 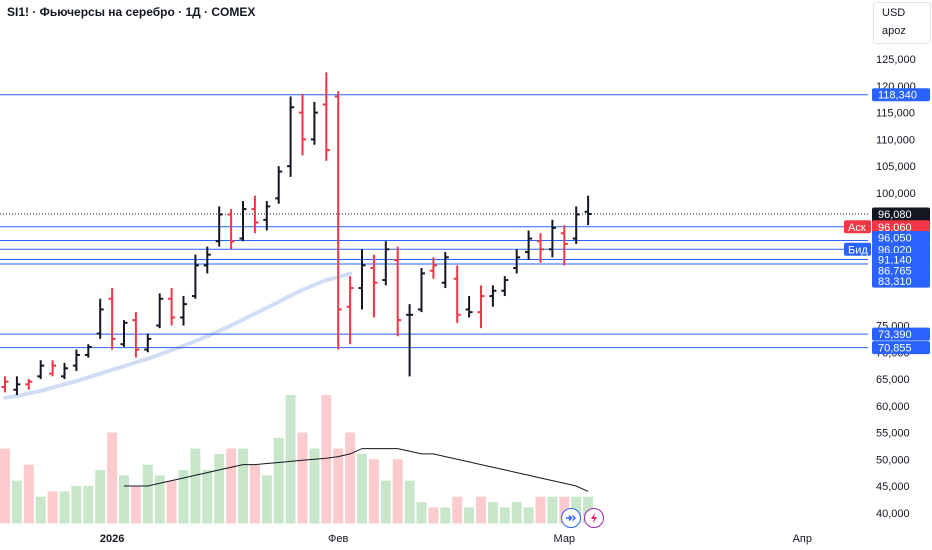 I want to click on chart-title: SI1! · Фьючерсы на серебро · 1Д · COMEX, so click(x=131, y=12).